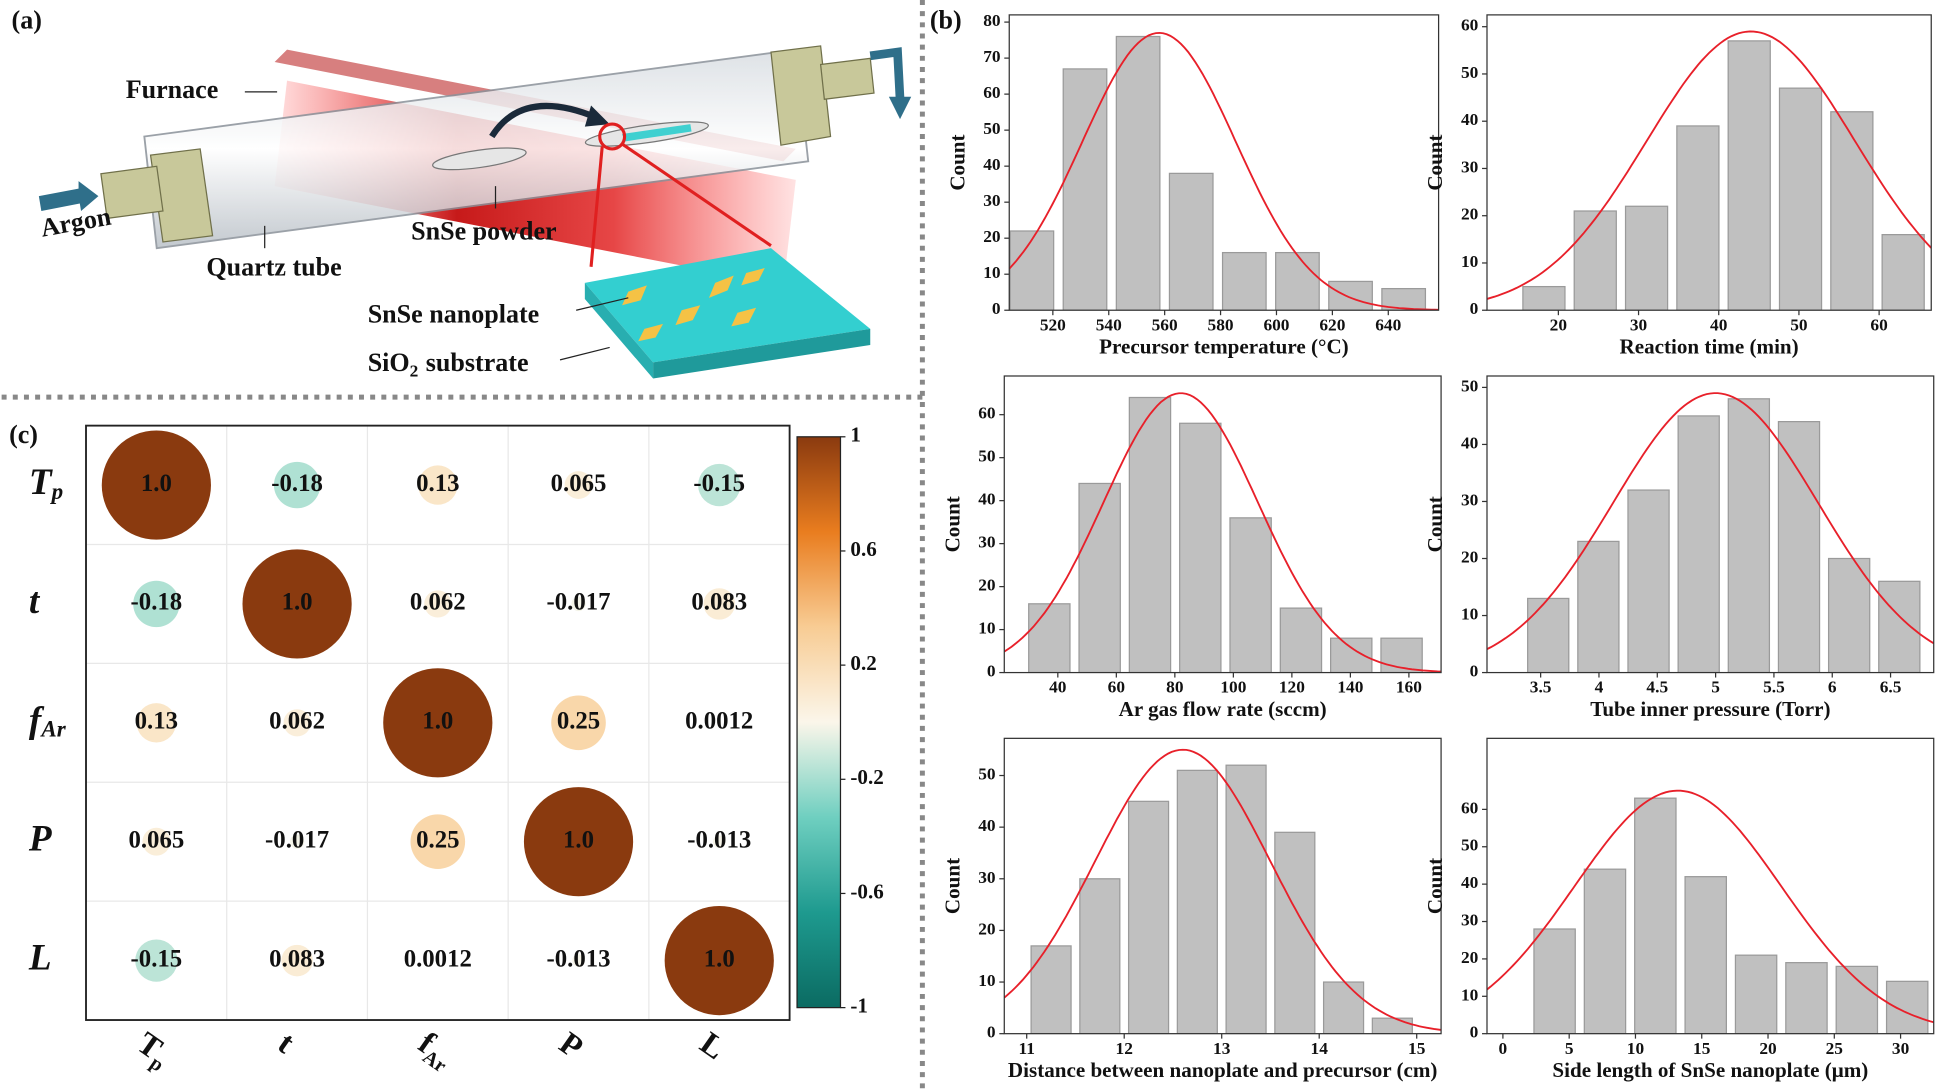 The width and height of the screenshot is (1949, 1092). What do you see at coordinates (946, 19) in the screenshot?
I see `panel-label: (b)` at bounding box center [946, 19].